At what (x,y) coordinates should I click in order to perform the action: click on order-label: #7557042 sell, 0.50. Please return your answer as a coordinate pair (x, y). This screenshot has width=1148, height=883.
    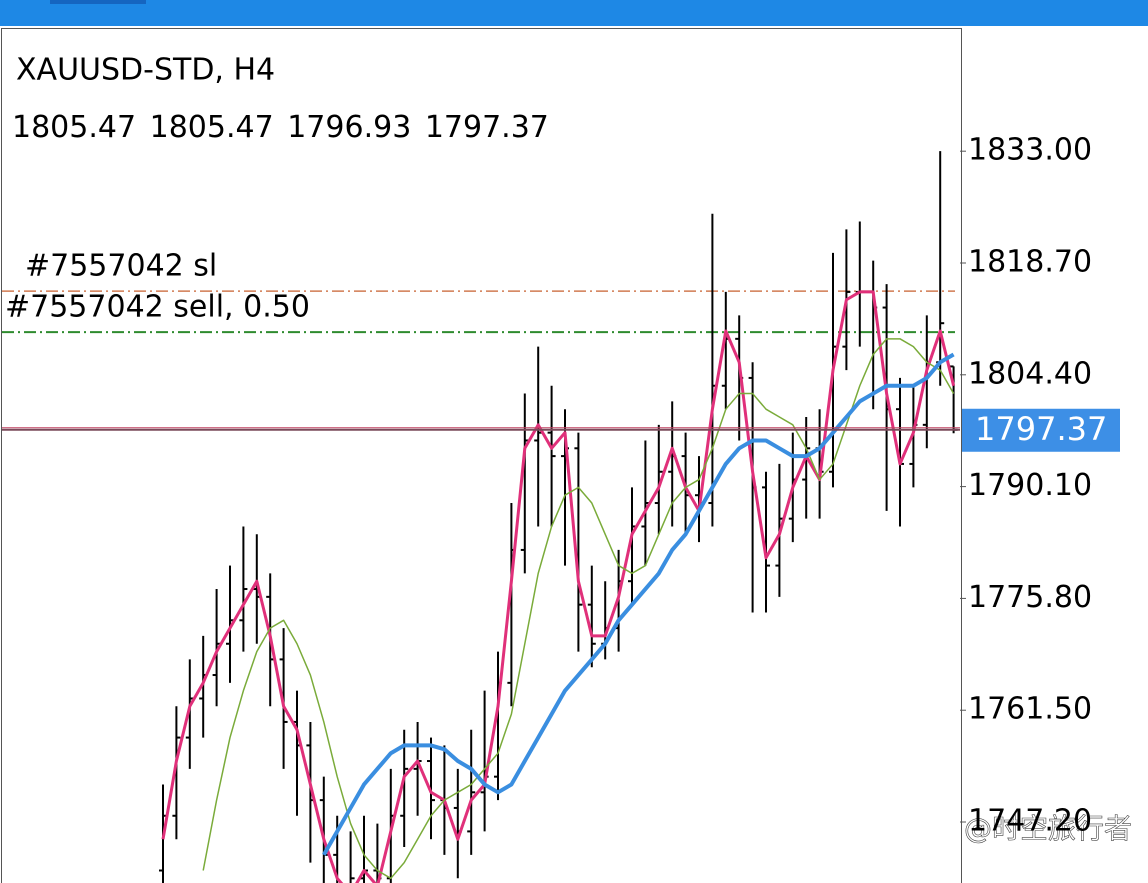
    Looking at the image, I should click on (157, 307).